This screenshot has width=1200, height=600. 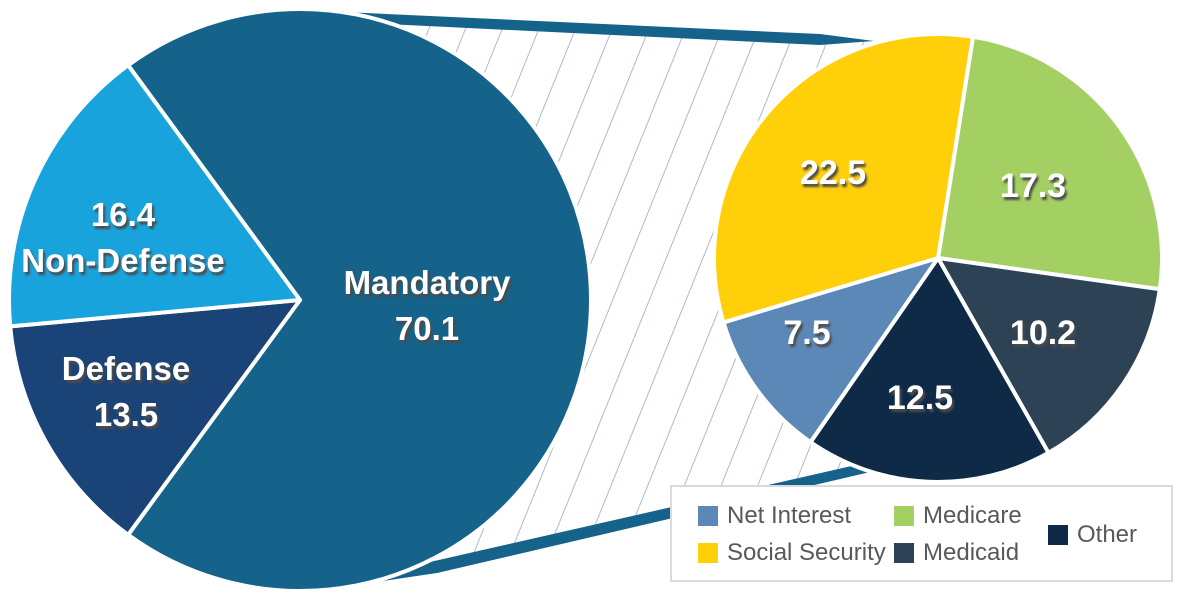 I want to click on label-medicaid-value: 10.2, so click(x=1043, y=333).